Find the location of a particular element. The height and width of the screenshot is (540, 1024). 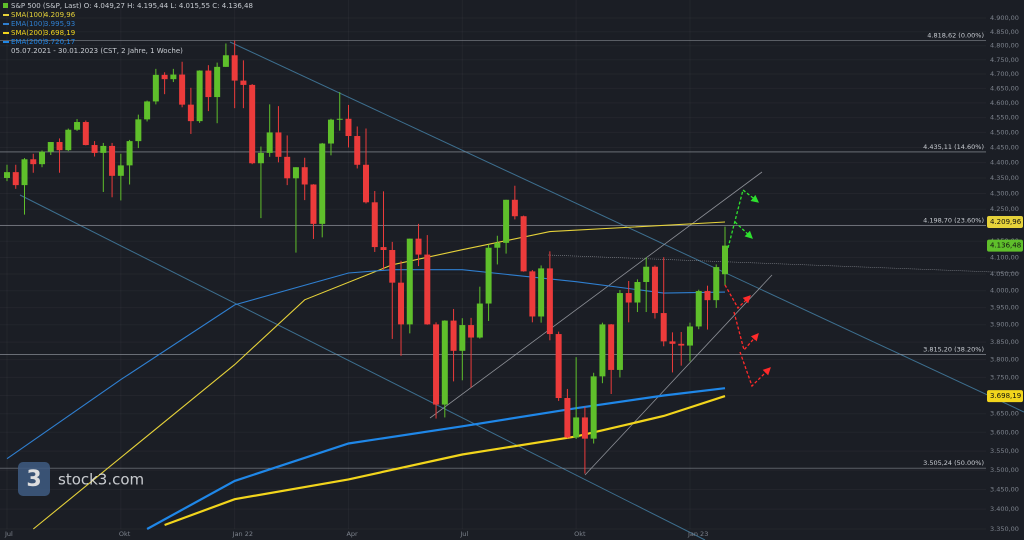

y-tick-label: 4.050,00 is located at coordinates (1004, 274).